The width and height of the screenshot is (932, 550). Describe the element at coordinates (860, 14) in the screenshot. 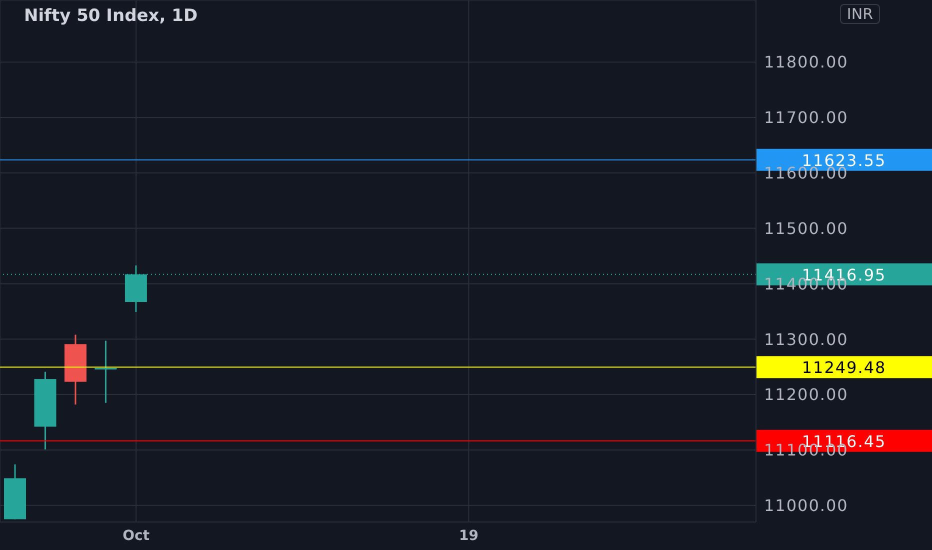

I see `text: INR` at that location.